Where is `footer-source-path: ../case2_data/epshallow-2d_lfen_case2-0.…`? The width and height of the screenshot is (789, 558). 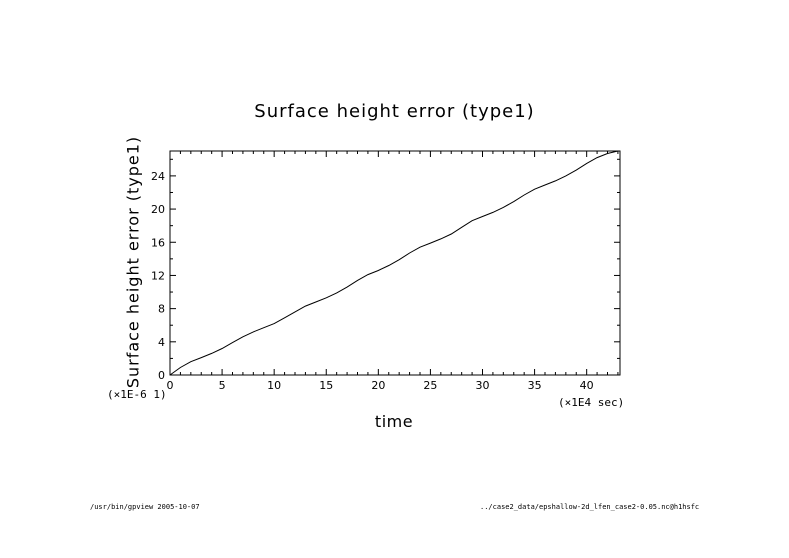
footer-source-path: ../case2_data/epshallow-2d_lfen_case2-0.… is located at coordinates (590, 507).